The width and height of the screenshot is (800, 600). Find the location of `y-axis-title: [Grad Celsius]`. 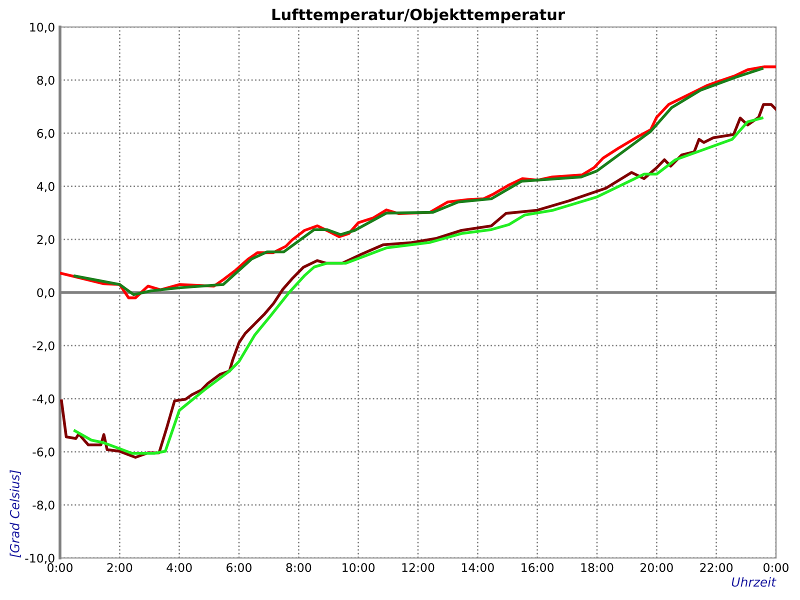

y-axis-title: [Grad Celsius] is located at coordinates (15, 514).